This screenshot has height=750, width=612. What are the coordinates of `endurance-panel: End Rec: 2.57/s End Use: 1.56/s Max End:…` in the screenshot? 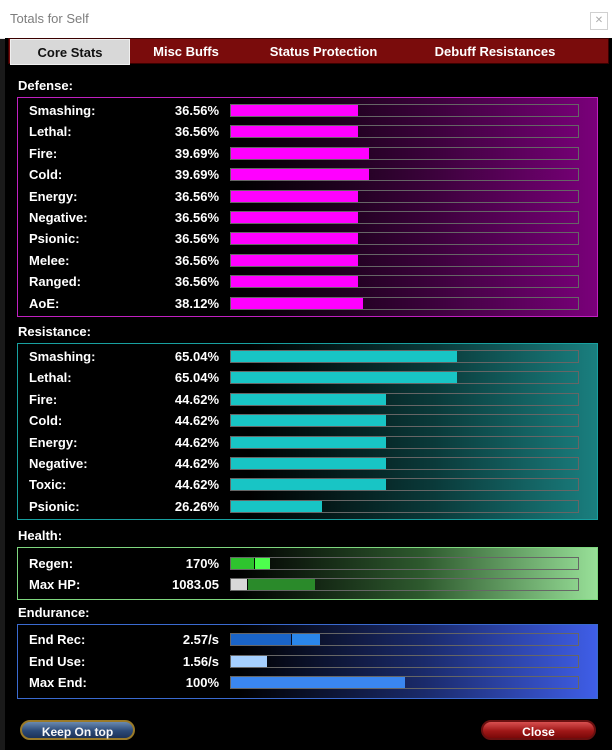 It's located at (307, 661).